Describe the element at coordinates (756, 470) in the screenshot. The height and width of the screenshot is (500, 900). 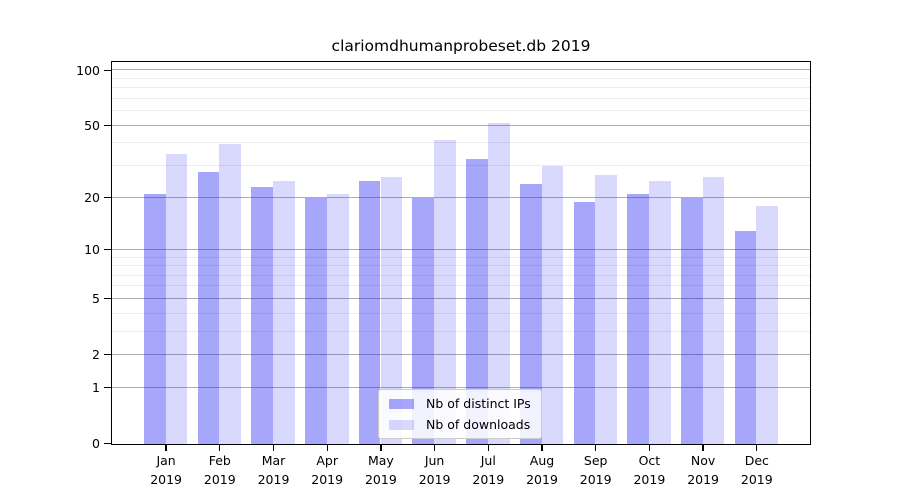
I see `x-tick-label: Dec 2019` at that location.